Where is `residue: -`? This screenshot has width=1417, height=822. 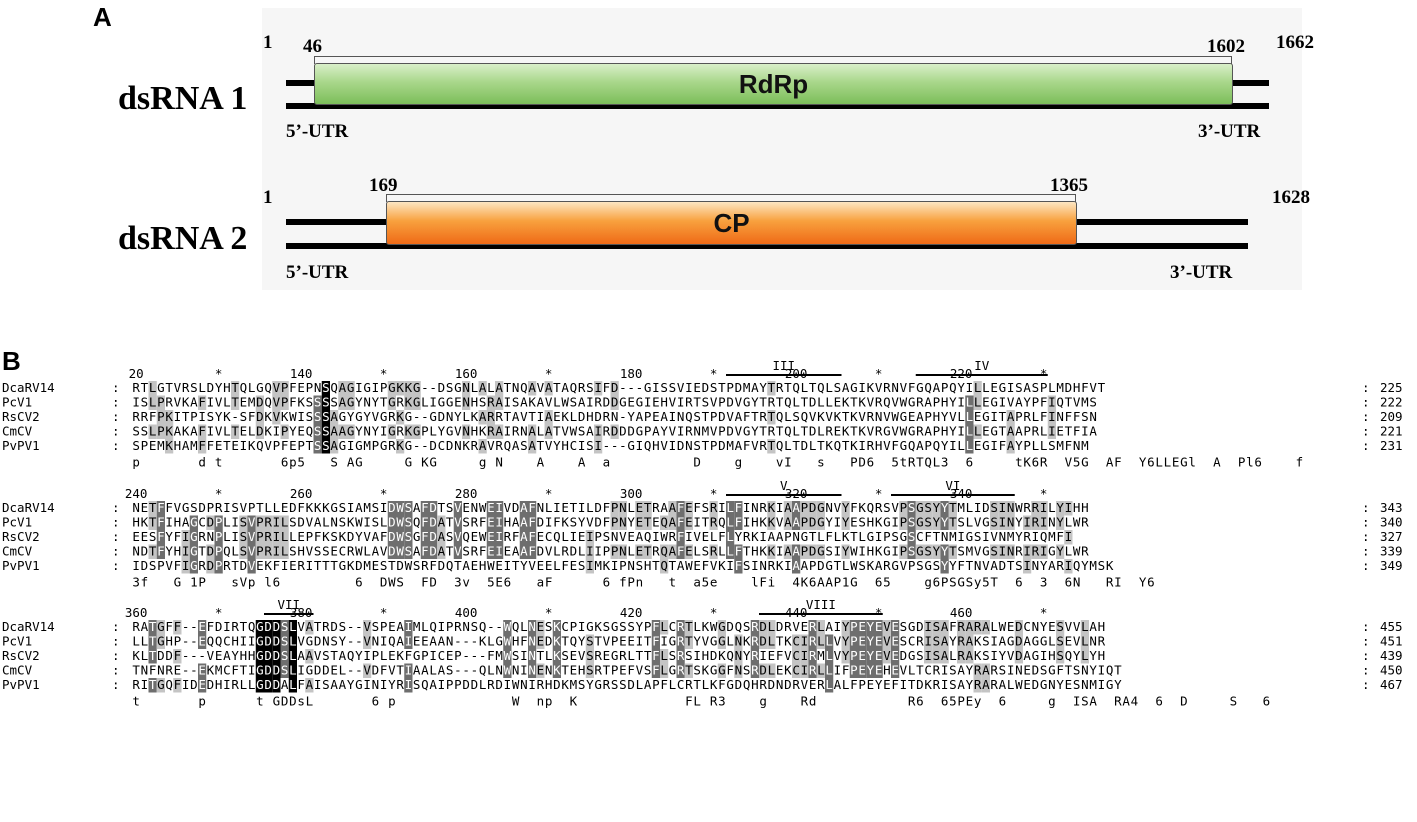 residue: - is located at coordinates (351, 670).